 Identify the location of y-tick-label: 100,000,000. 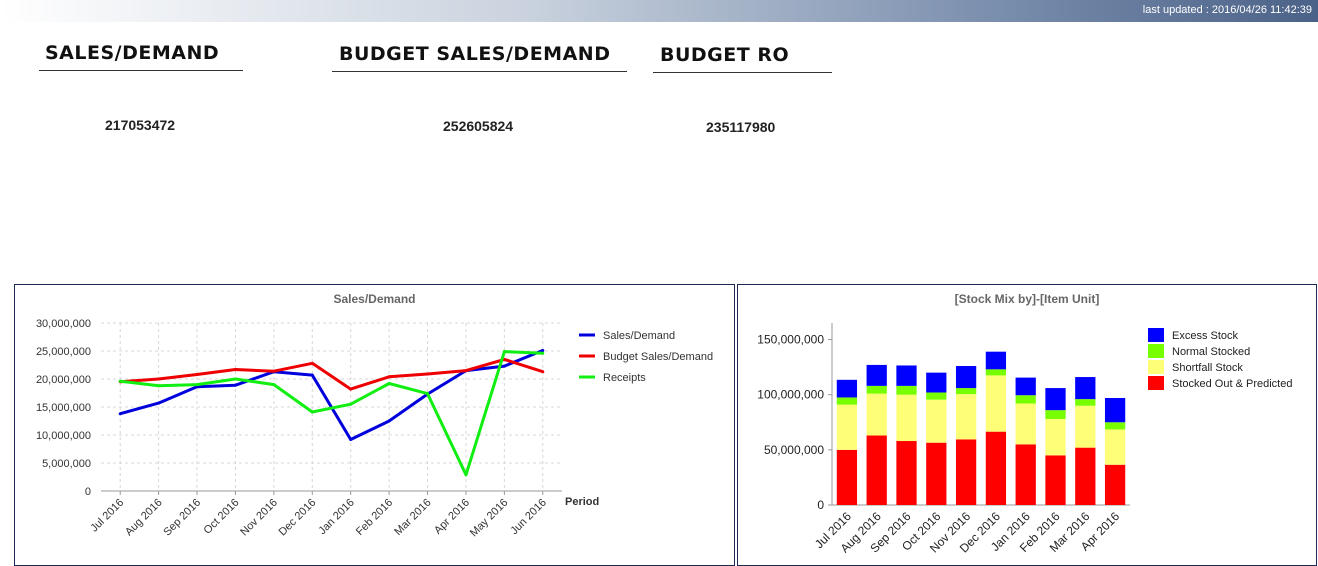
(790, 395).